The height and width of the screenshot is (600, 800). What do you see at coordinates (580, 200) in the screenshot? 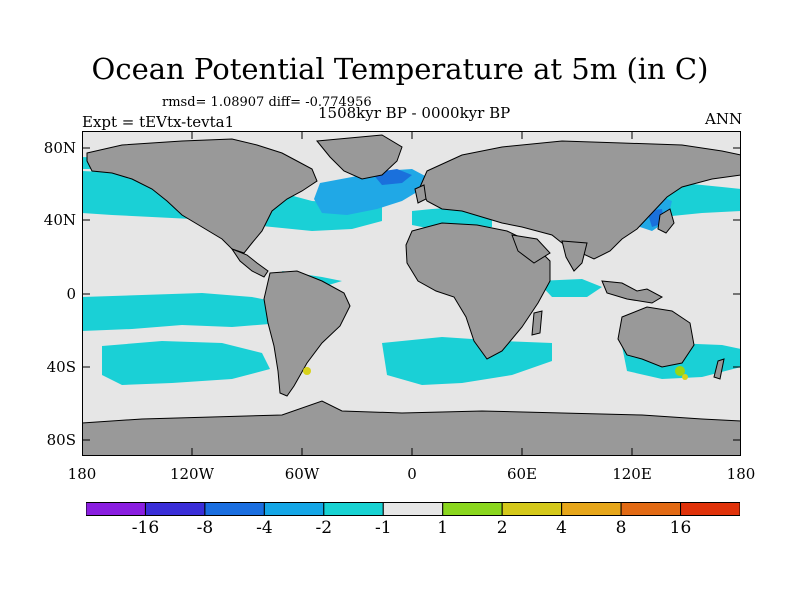
I see `eurasia` at bounding box center [580, 200].